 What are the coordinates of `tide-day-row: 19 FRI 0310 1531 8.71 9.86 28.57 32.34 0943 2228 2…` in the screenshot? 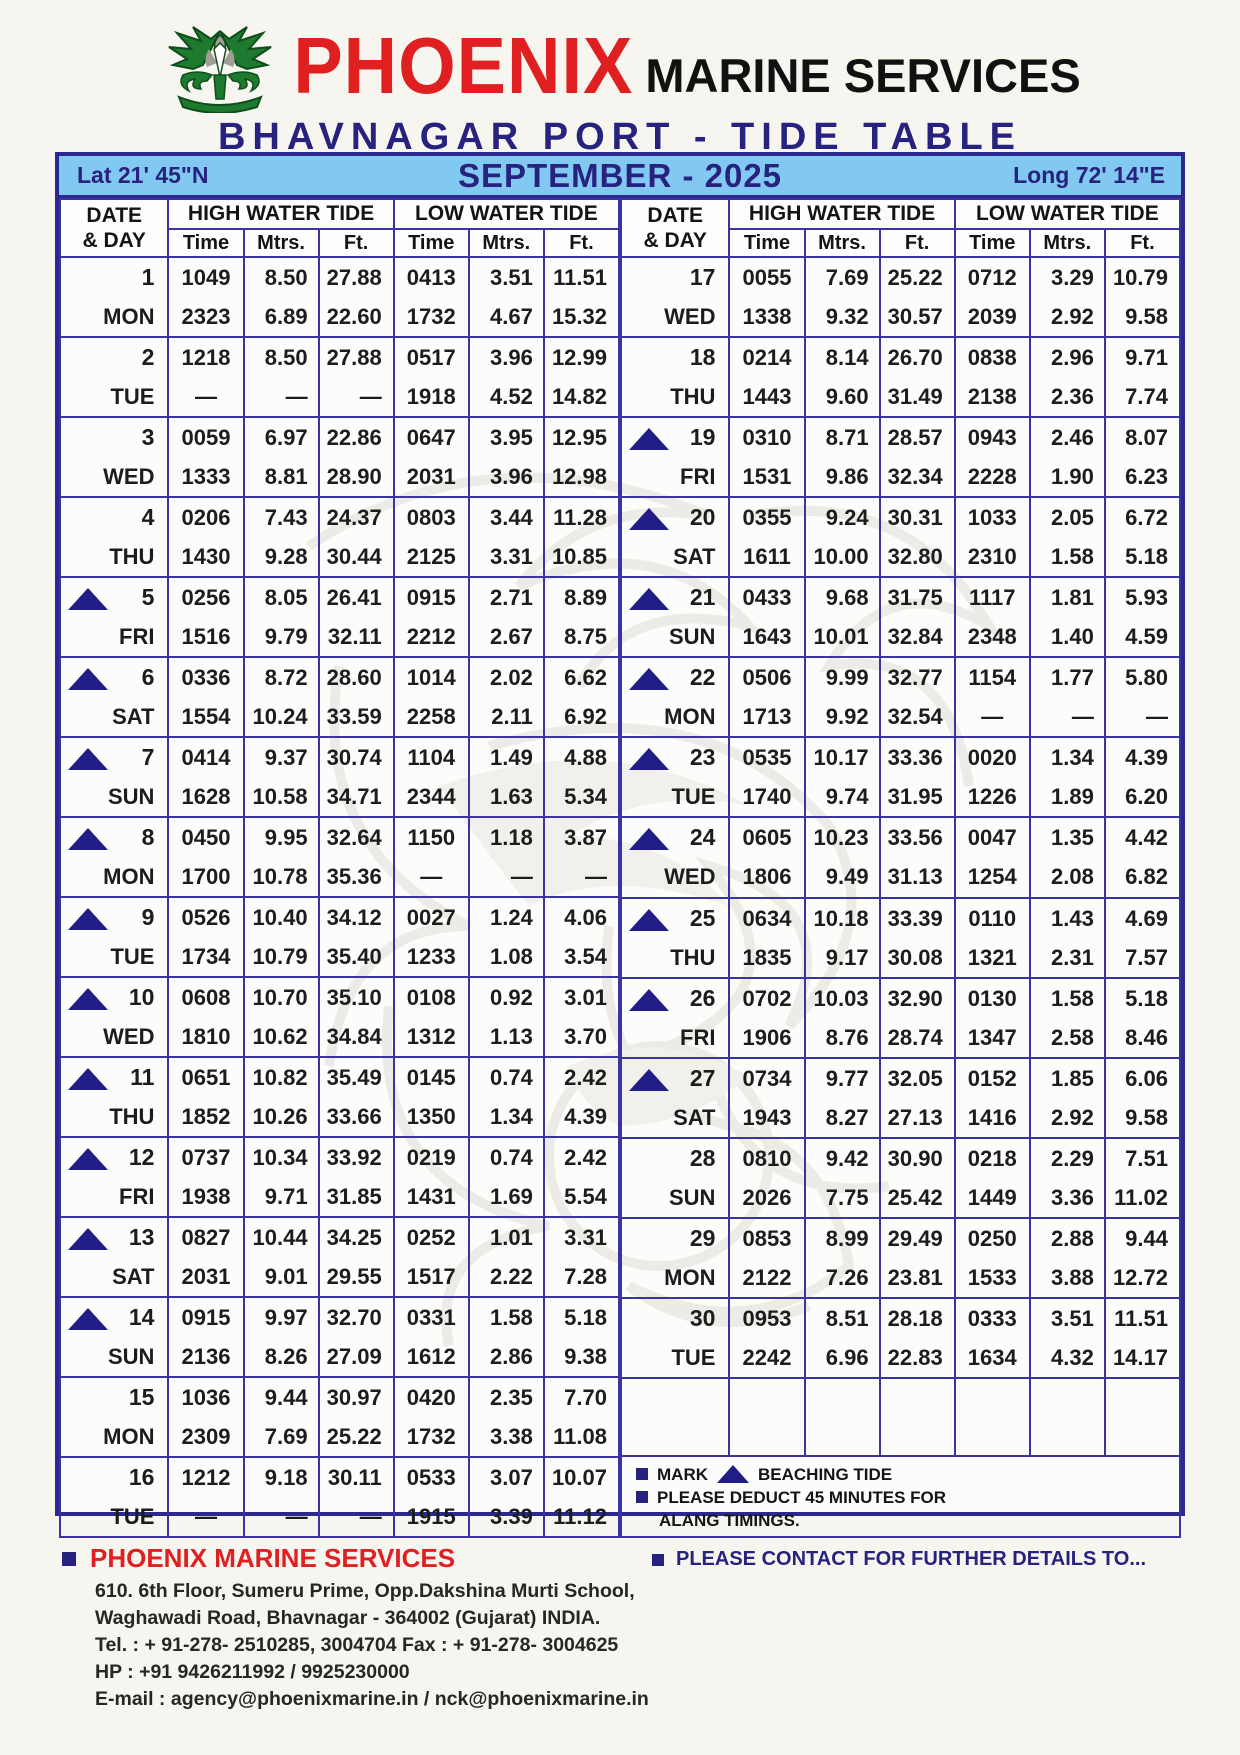 It's located at (900, 457).